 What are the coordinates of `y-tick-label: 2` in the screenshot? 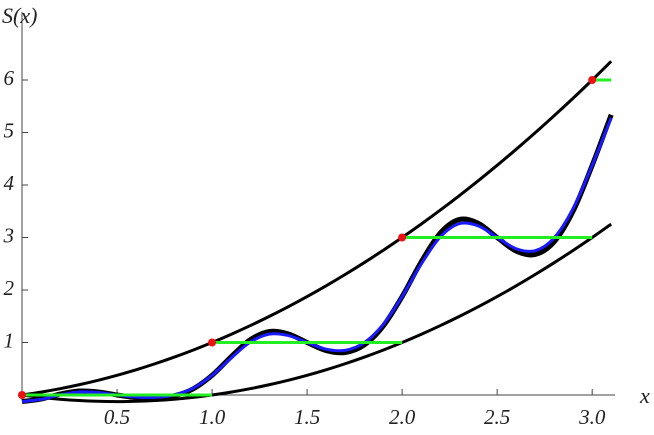 It's located at (9, 288).